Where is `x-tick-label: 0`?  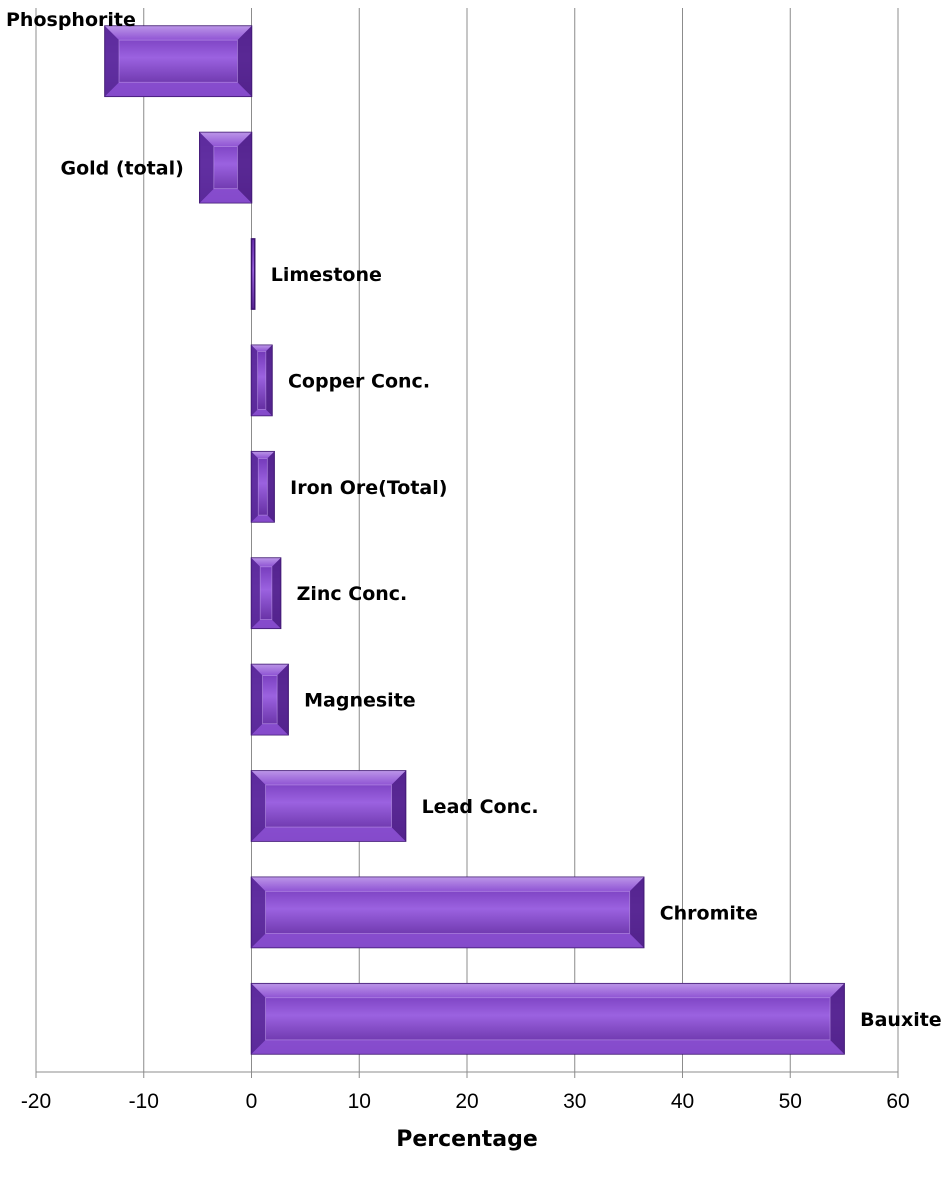
x-tick-label: 0 is located at coordinates (252, 1101).